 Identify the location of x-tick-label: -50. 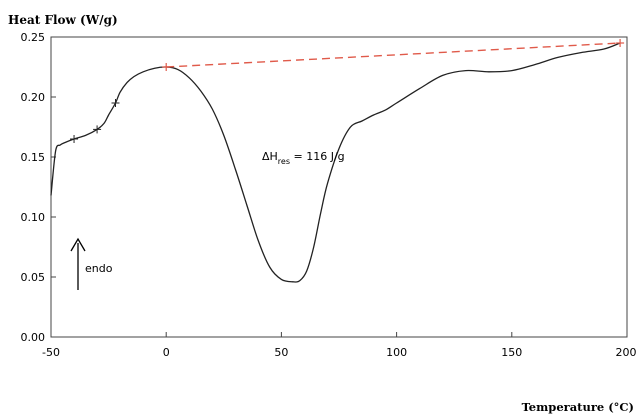
(51, 352).